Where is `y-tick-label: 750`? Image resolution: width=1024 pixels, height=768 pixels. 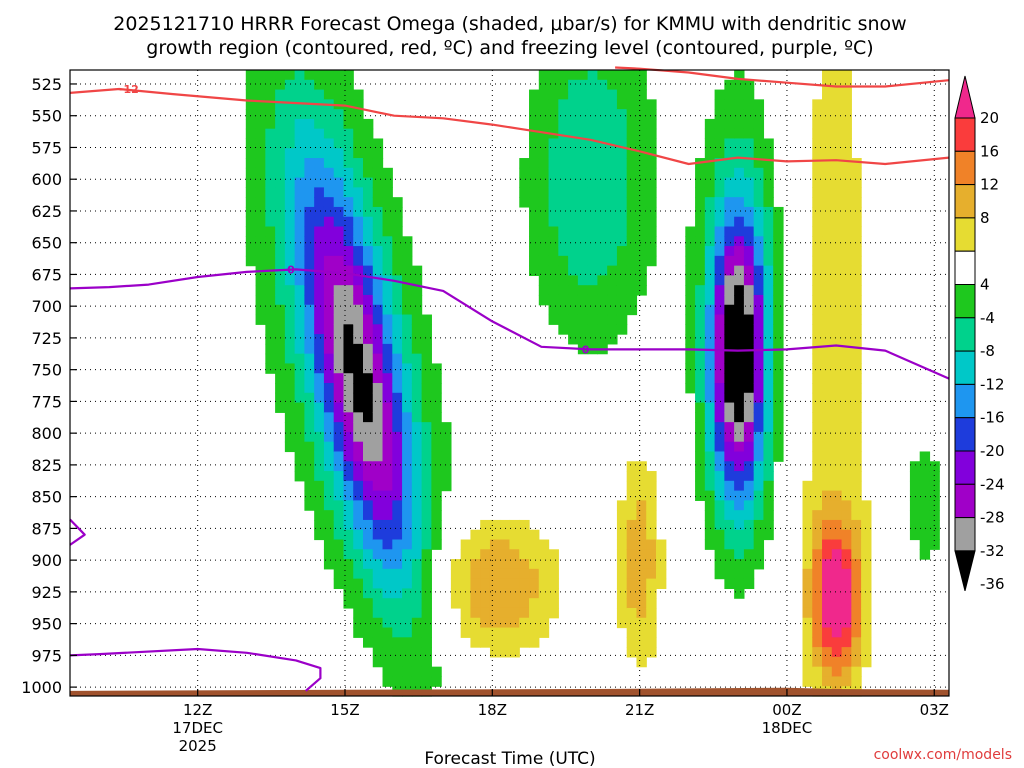 y-tick-label: 750 is located at coordinates (46, 370).